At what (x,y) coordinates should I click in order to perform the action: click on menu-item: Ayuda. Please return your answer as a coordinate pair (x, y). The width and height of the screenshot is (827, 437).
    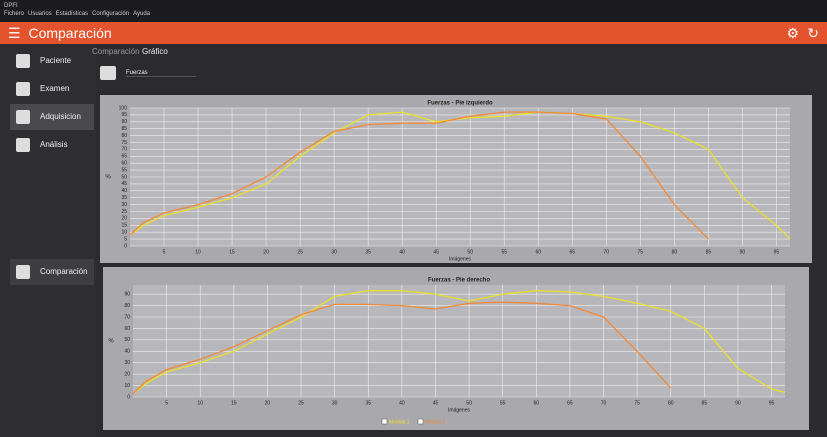
    Looking at the image, I should click on (141, 14).